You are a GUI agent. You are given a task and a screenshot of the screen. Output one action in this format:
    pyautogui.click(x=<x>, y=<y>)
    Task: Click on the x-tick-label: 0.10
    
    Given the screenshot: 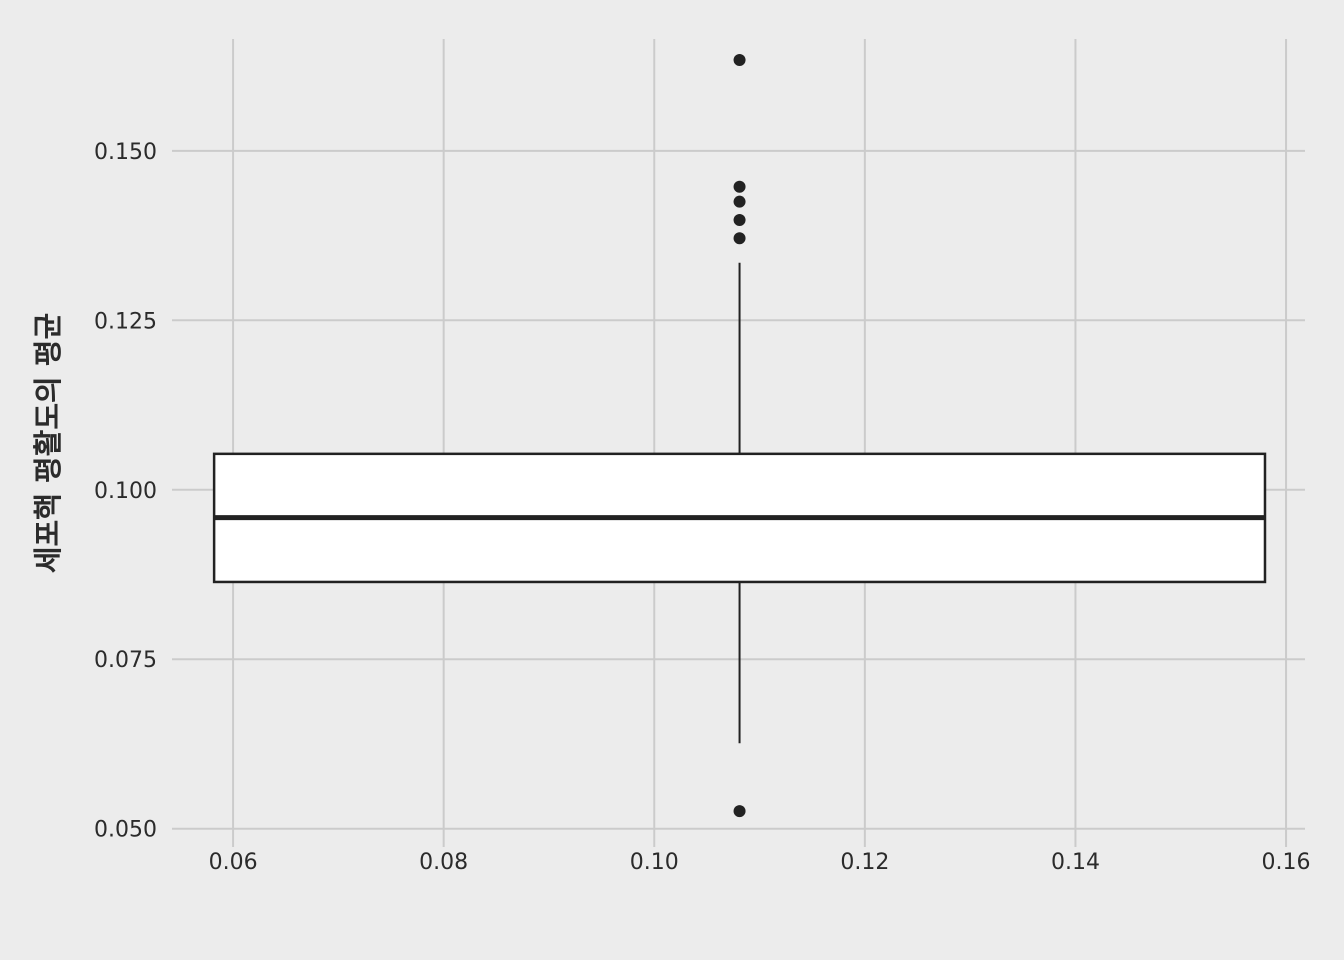 What is the action you would take?
    pyautogui.click(x=654, y=862)
    